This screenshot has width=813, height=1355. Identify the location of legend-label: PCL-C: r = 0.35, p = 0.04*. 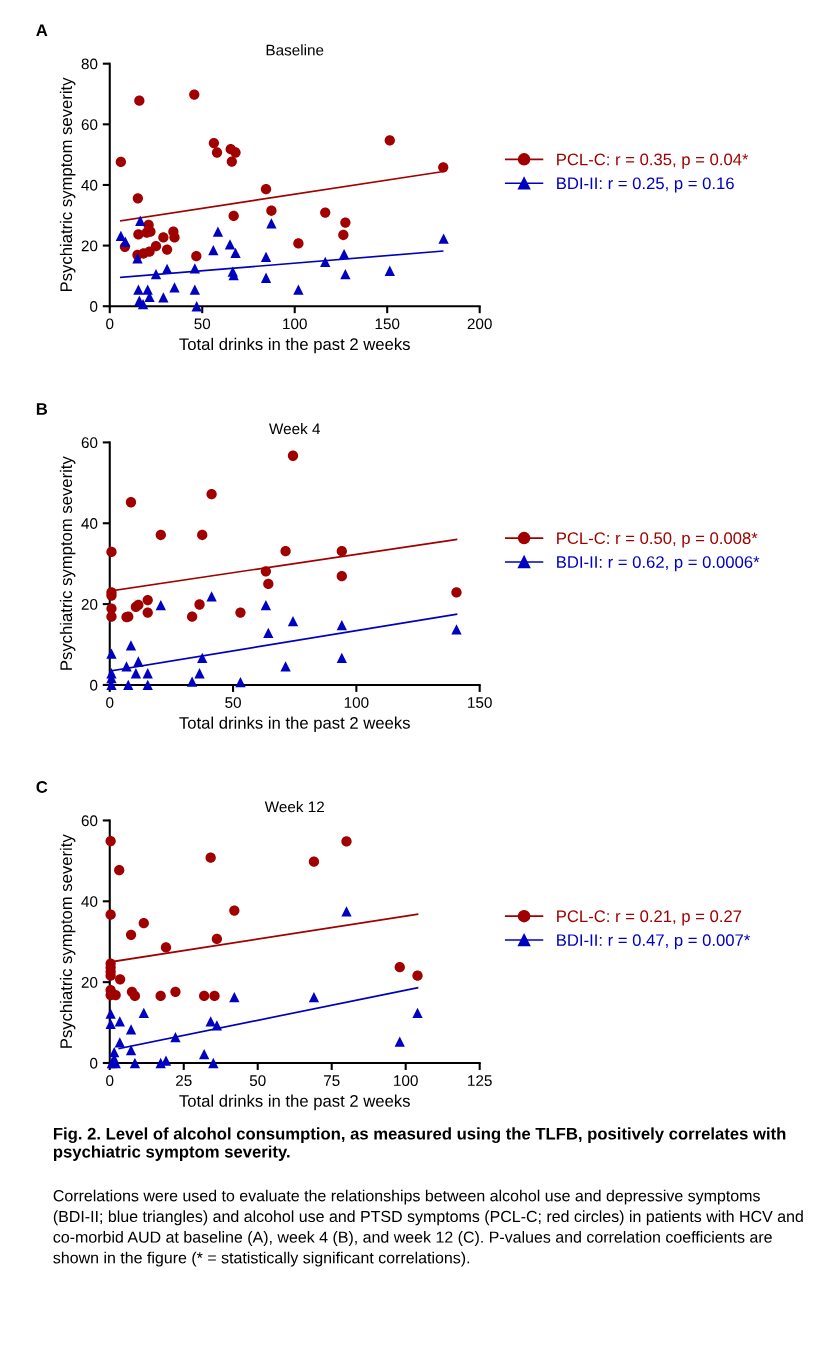
(653, 161).